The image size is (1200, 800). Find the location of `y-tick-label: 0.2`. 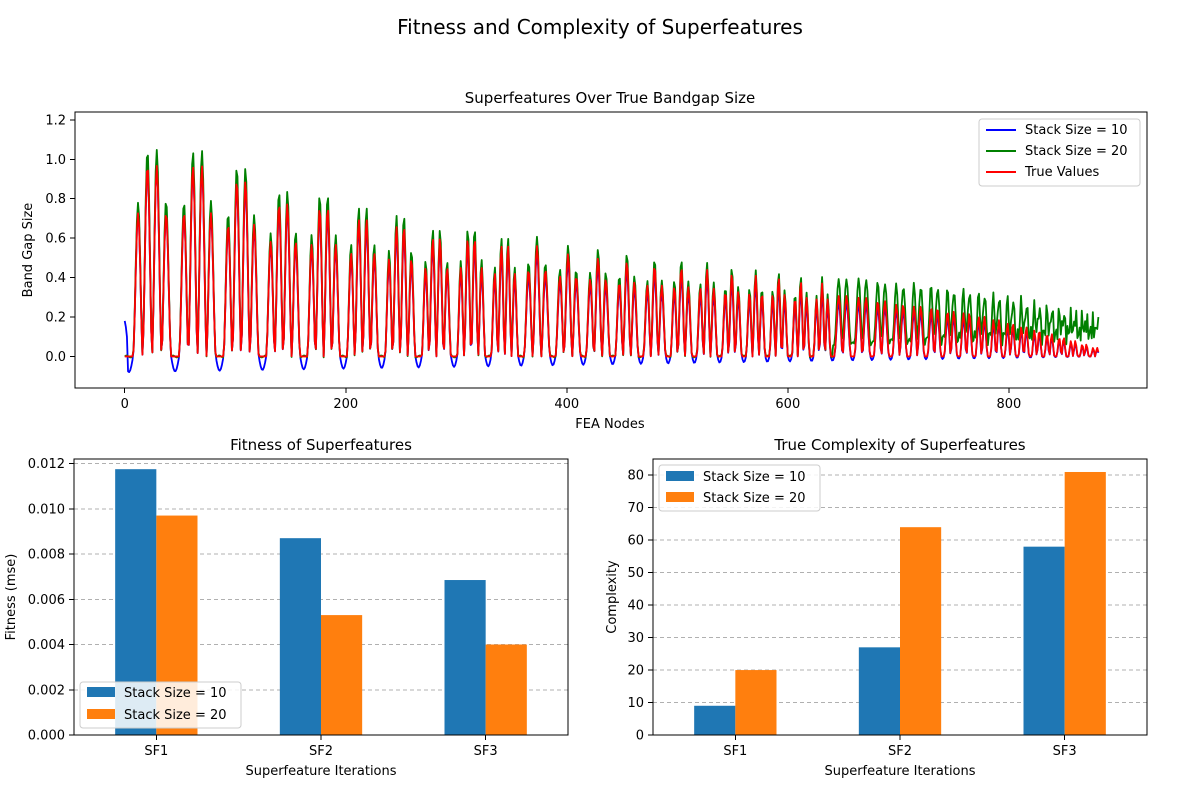

y-tick-label: 0.2 is located at coordinates (55, 318).